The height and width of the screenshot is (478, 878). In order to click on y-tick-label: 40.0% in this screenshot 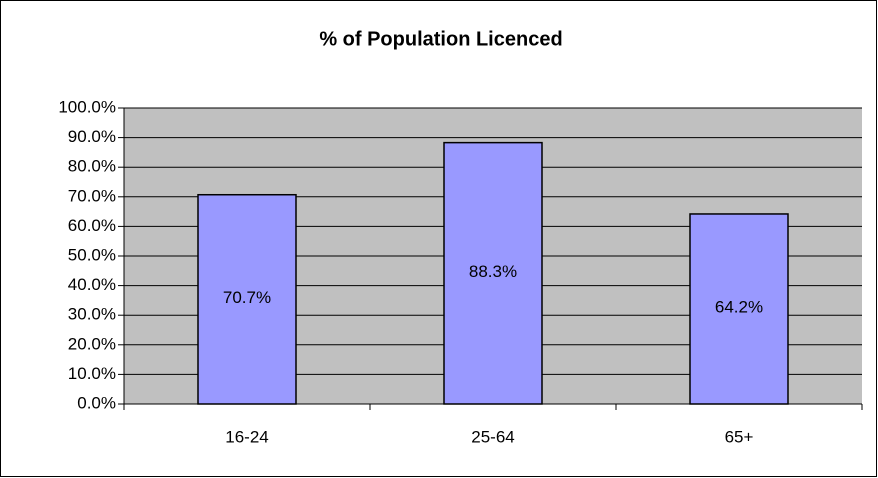, I will do `click(92, 284)`.